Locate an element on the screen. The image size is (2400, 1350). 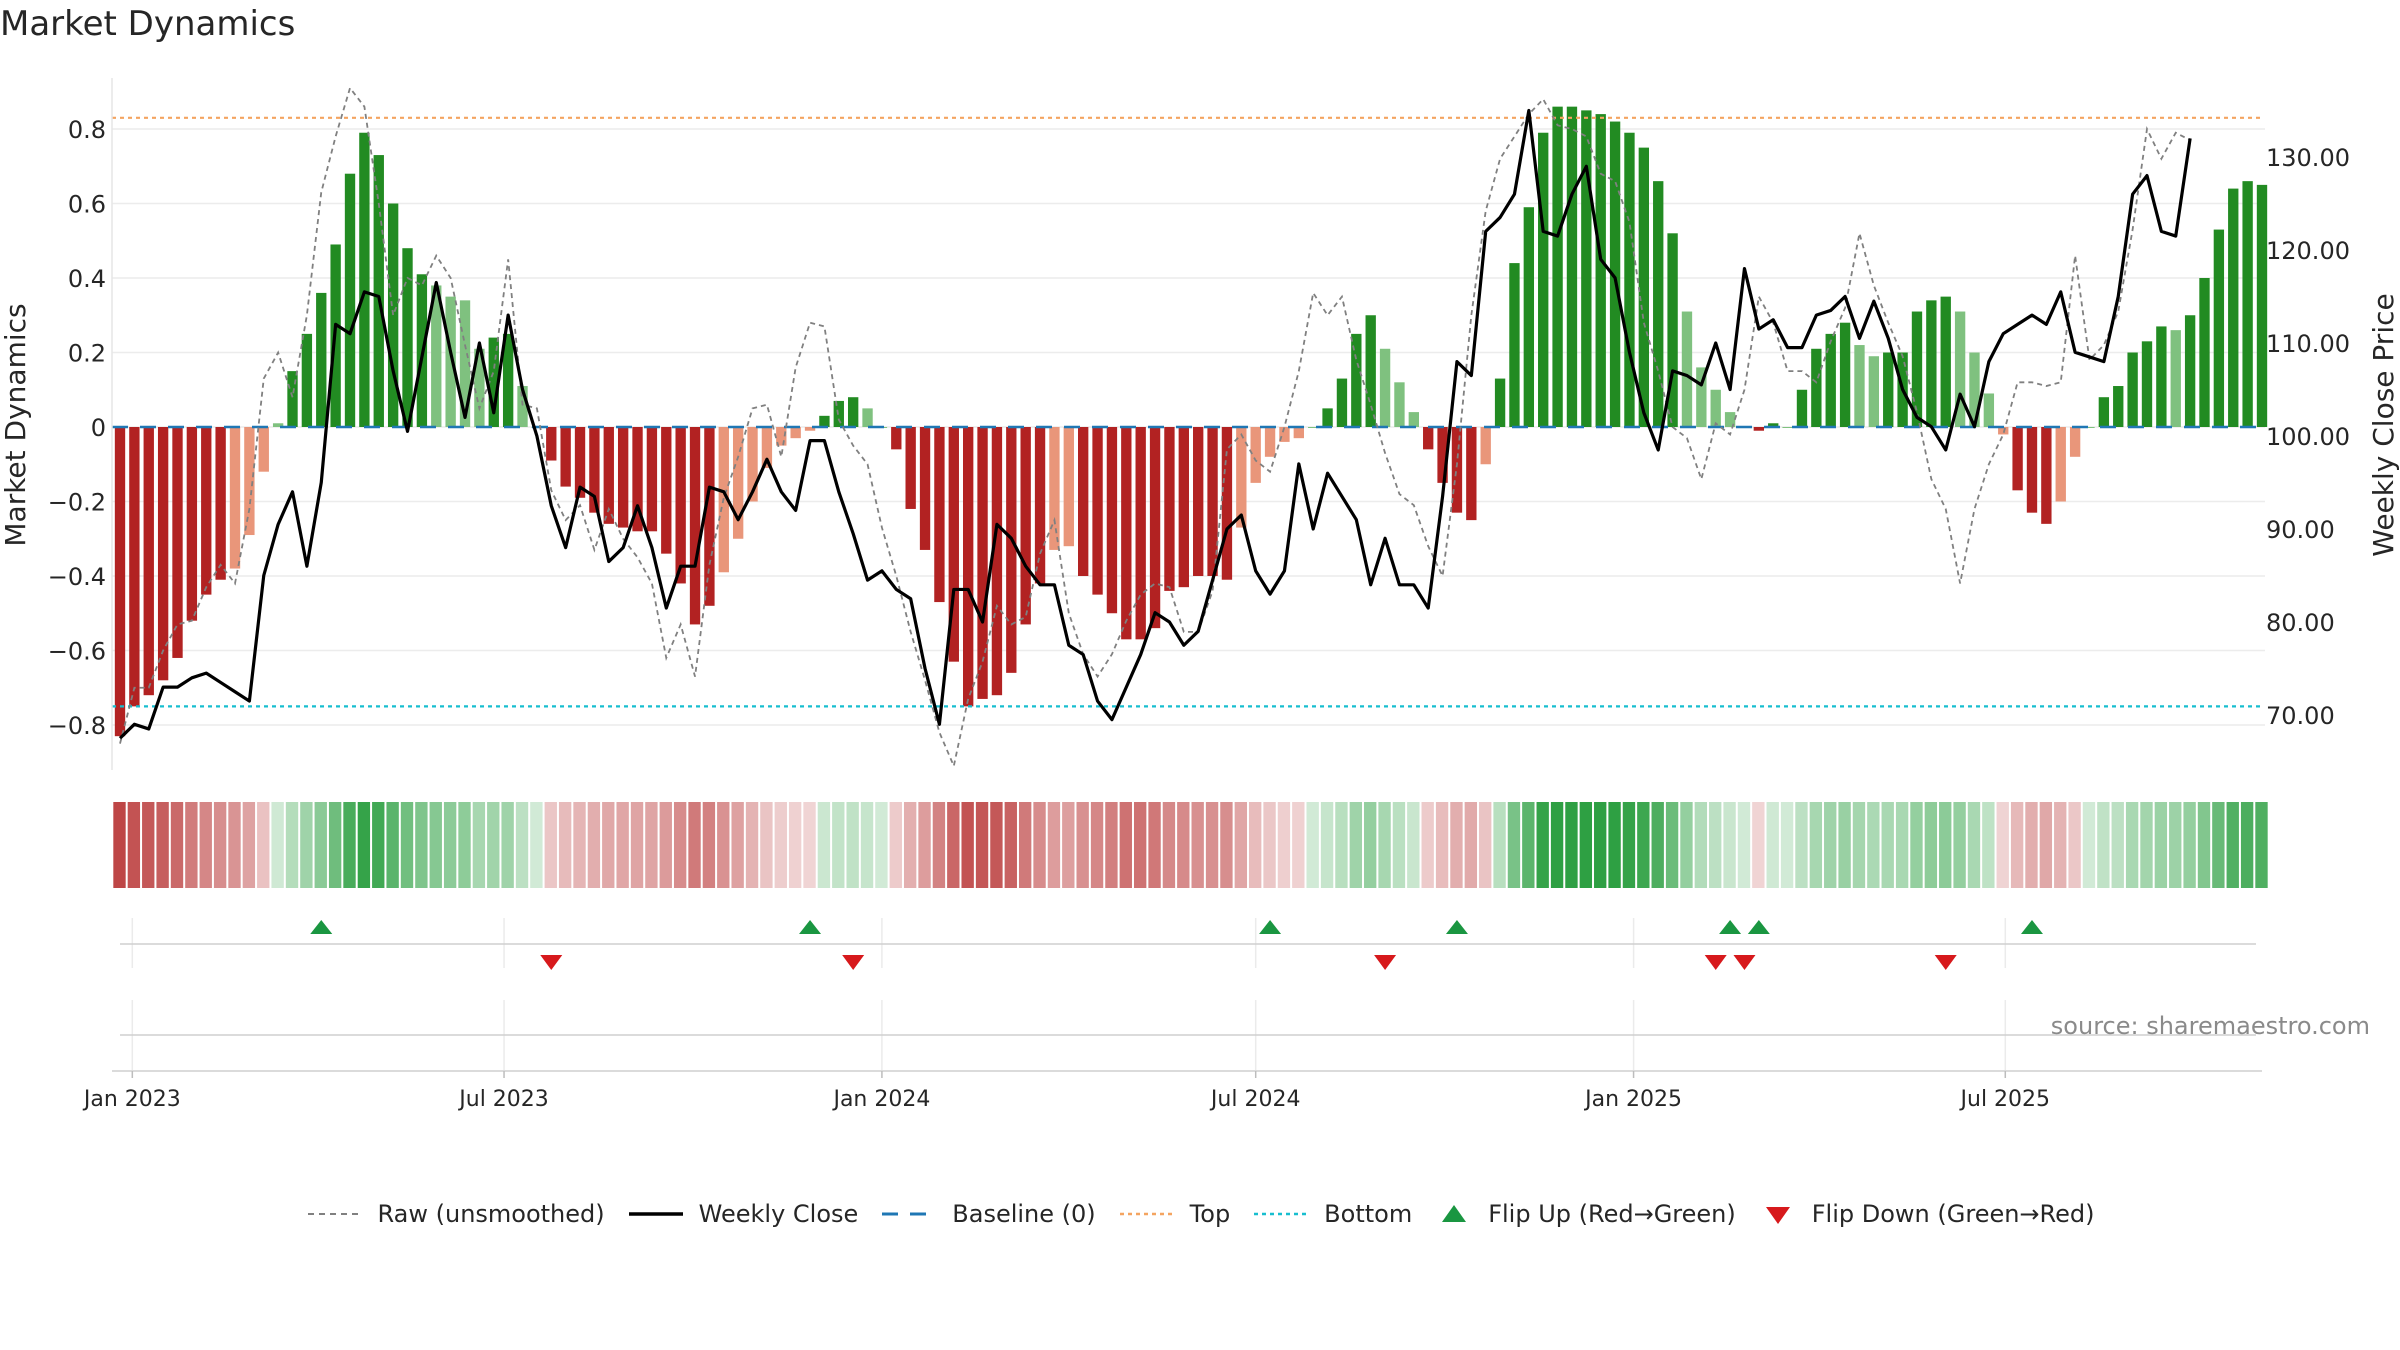
x-tick-label: Jul 2024 is located at coordinates (1255, 1099).